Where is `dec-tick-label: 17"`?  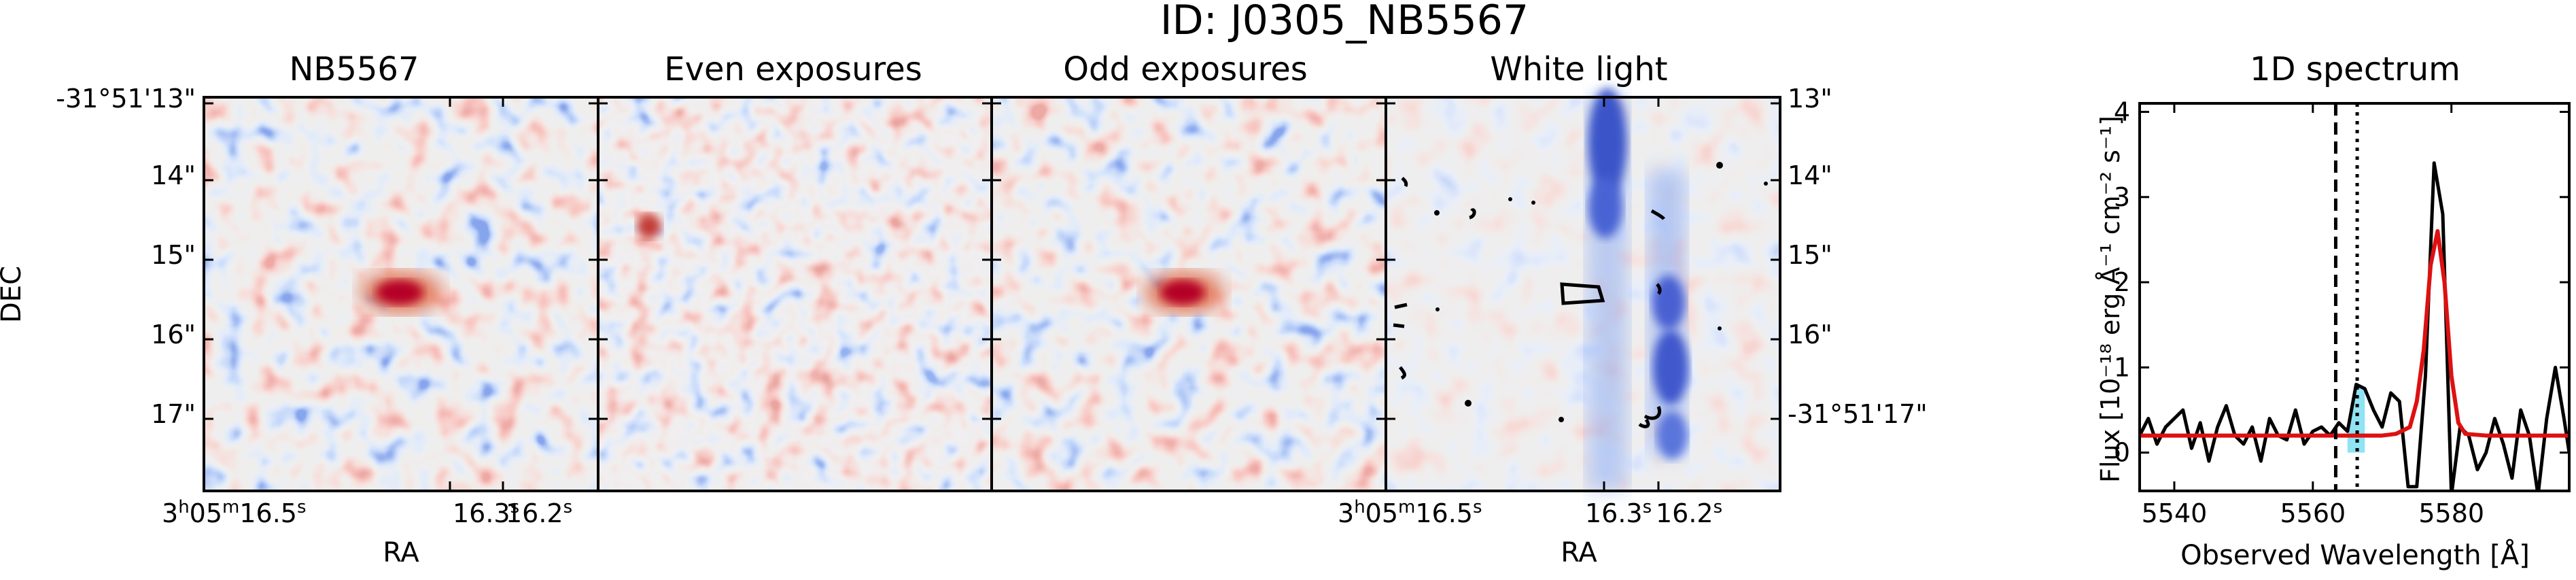
dec-tick-label: 17" is located at coordinates (173, 414).